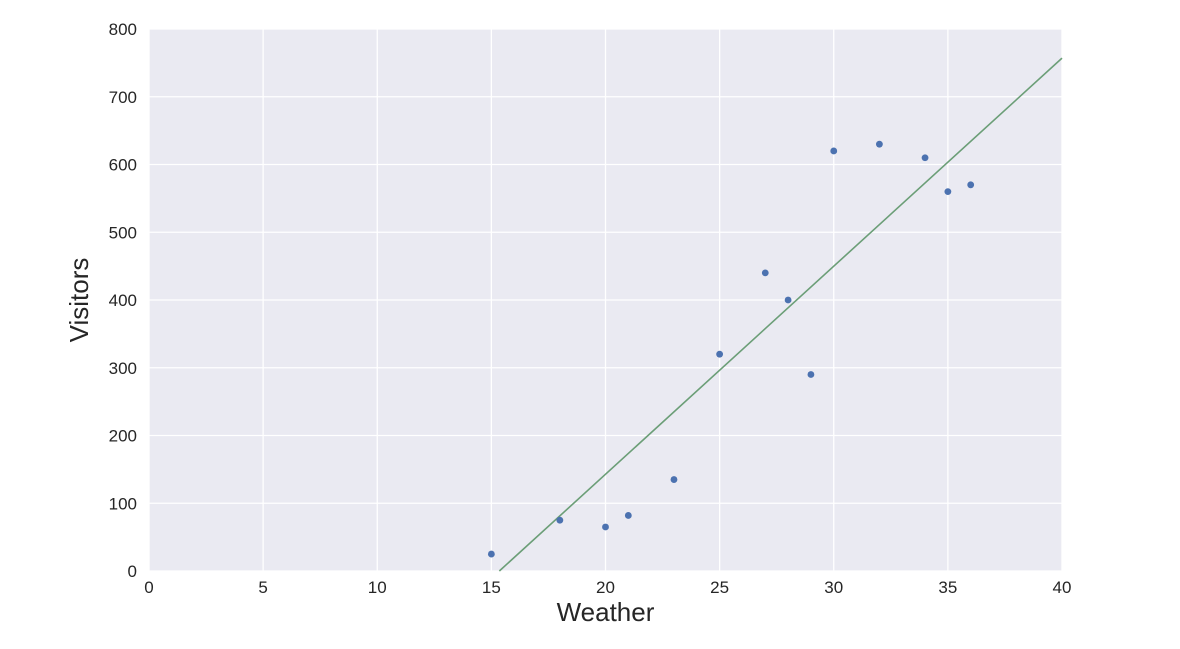 This screenshot has height=649, width=1180. I want to click on y-tick-label: 400, so click(123, 300).